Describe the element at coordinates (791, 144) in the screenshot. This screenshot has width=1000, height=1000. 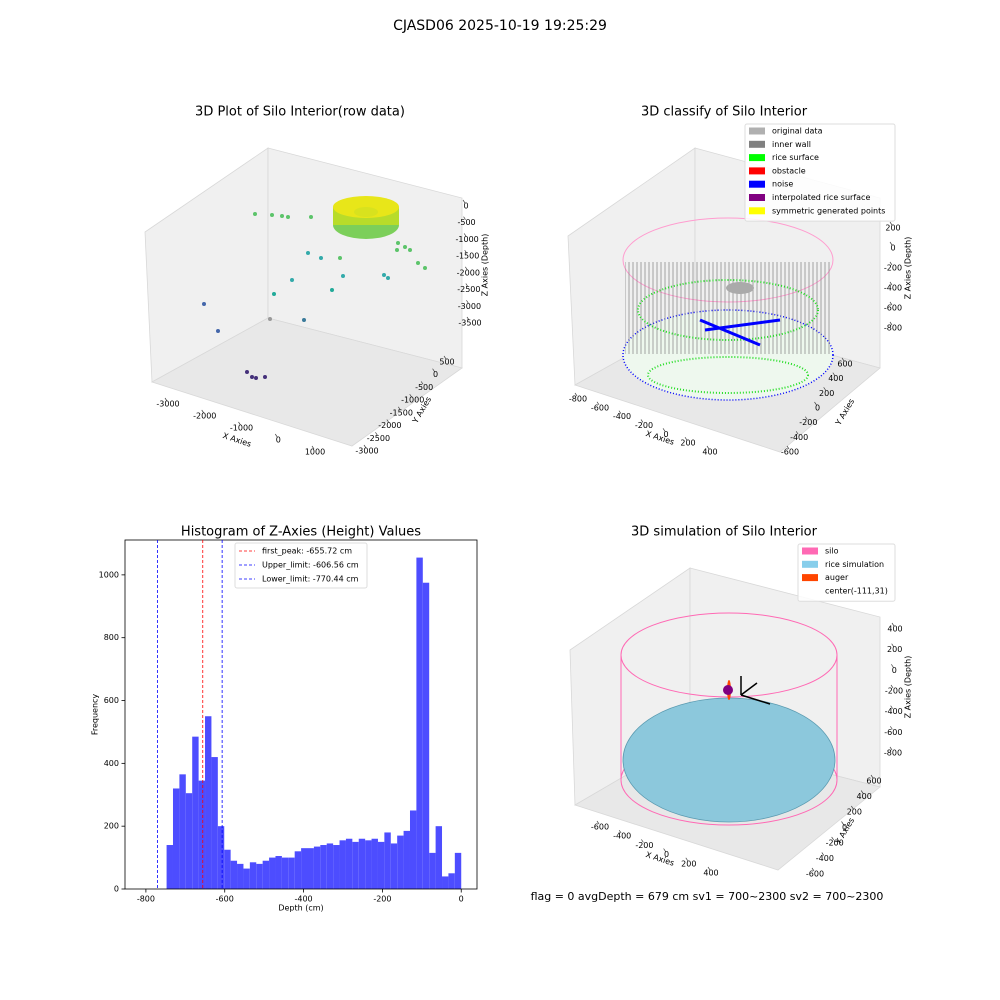
I see `legend-label: inner wall` at that location.